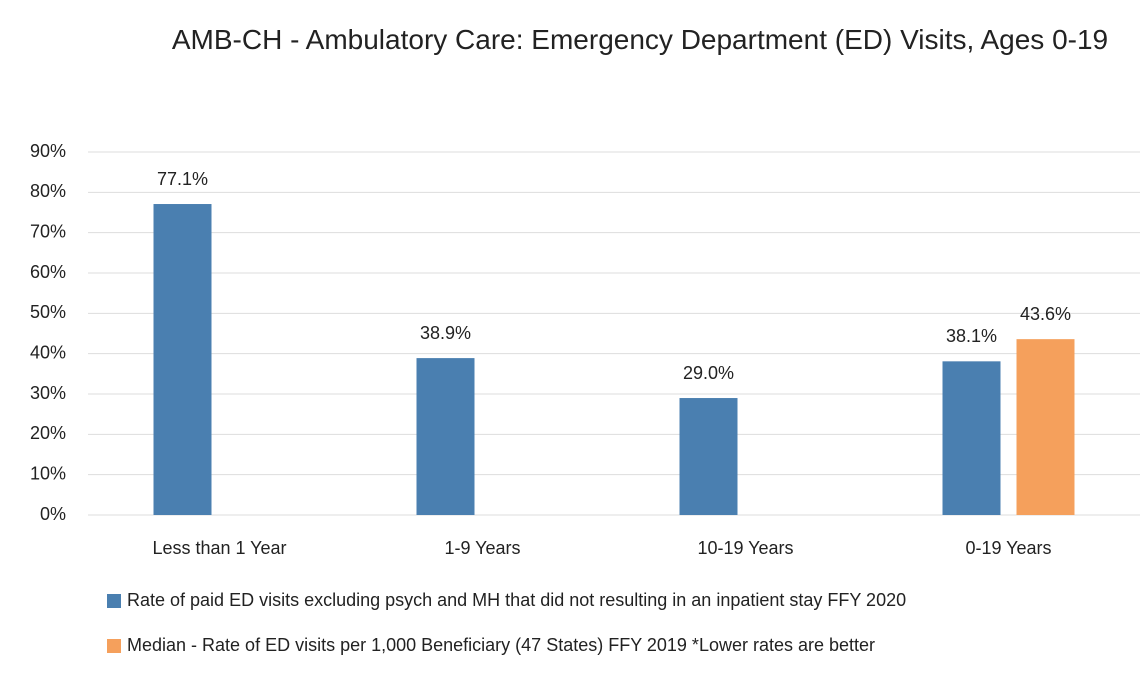 This screenshot has height=673, width=1148. Describe the element at coordinates (182, 179) in the screenshot. I see `data-label: 77.1%` at that location.